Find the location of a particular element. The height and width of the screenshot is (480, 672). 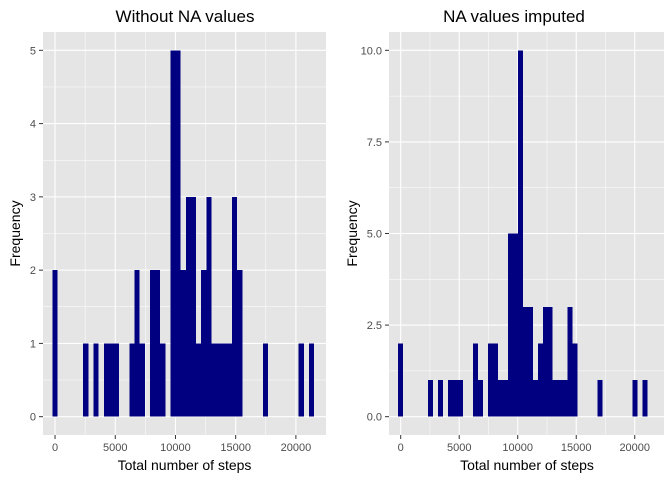

y-tick-label: 1 is located at coordinates (33, 344).